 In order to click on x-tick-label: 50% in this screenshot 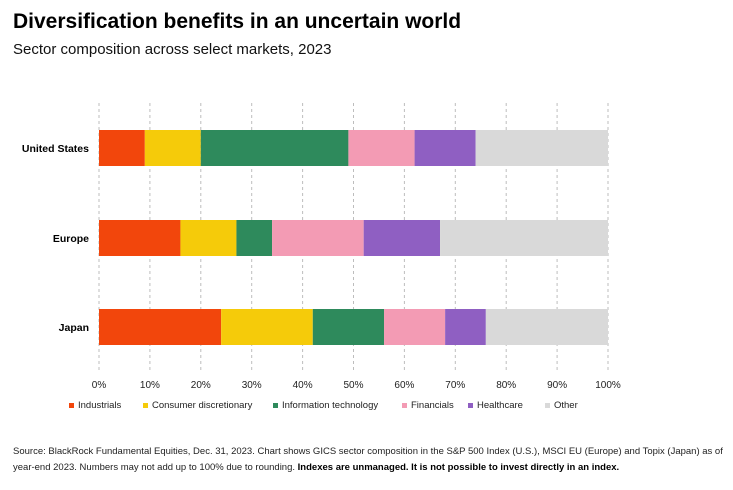, I will do `click(353, 385)`.